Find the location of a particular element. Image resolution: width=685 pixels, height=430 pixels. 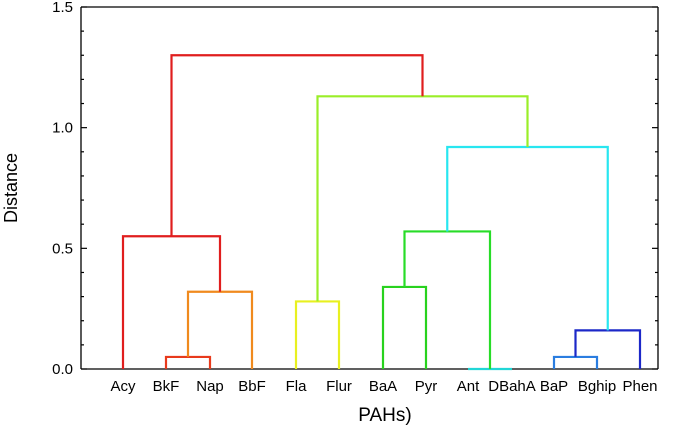

leaf-label: DBahA is located at coordinates (512, 386).